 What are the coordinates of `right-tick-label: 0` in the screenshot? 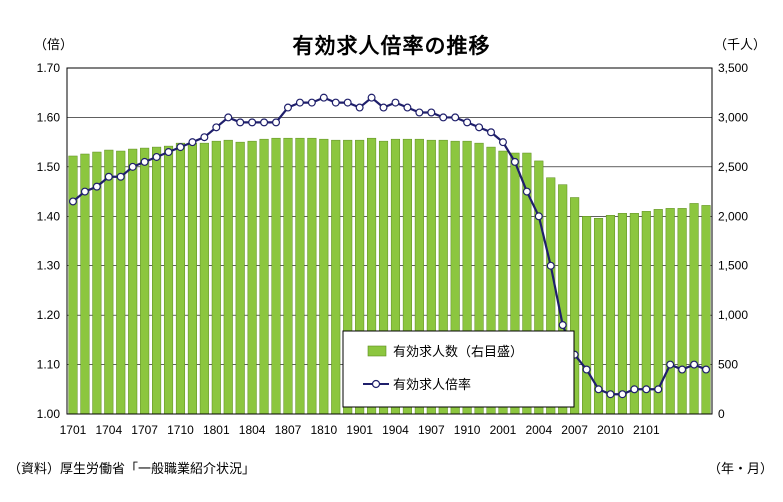 It's located at (721, 414).